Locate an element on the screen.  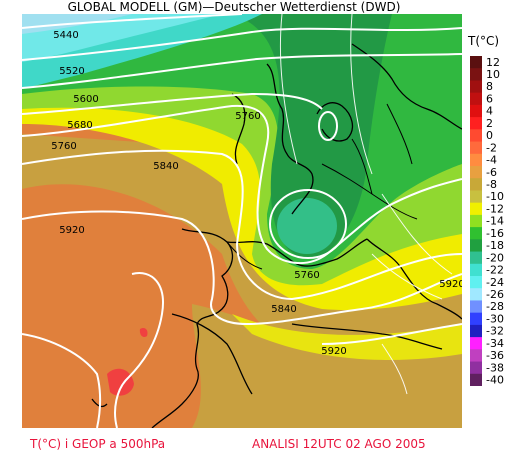
legend-label: 4 is located at coordinates (489, 111).